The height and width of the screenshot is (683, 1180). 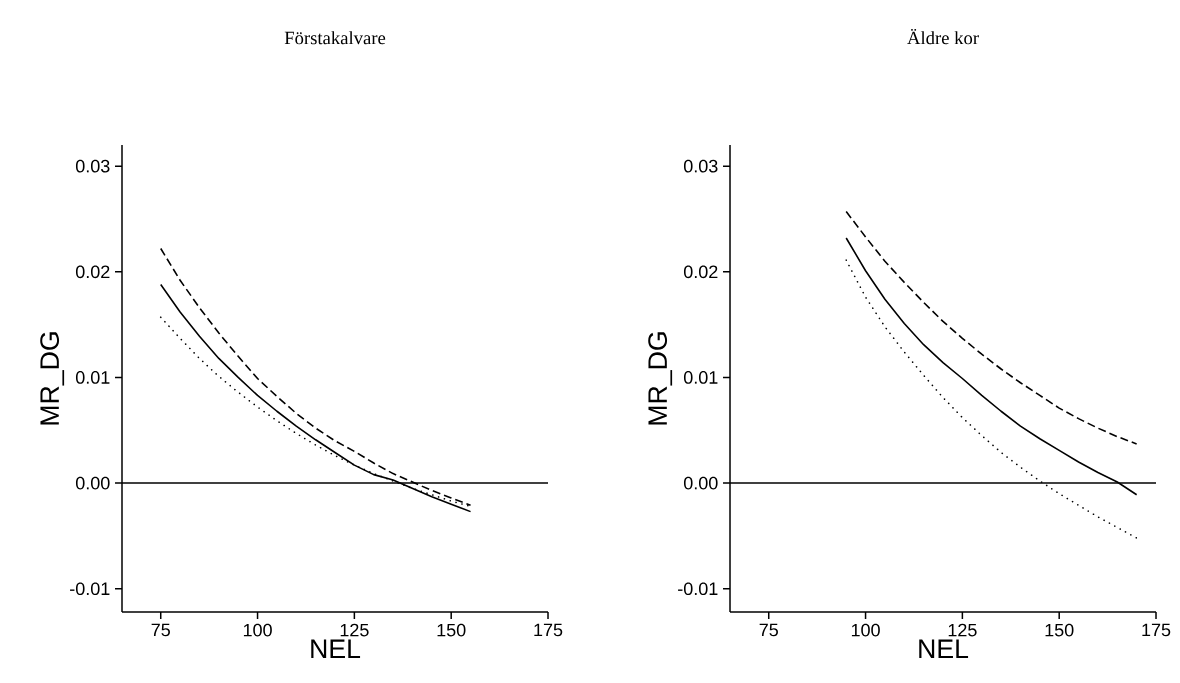 What do you see at coordinates (943, 36) in the screenshot?
I see `chart-title: Äldre kor` at bounding box center [943, 36].